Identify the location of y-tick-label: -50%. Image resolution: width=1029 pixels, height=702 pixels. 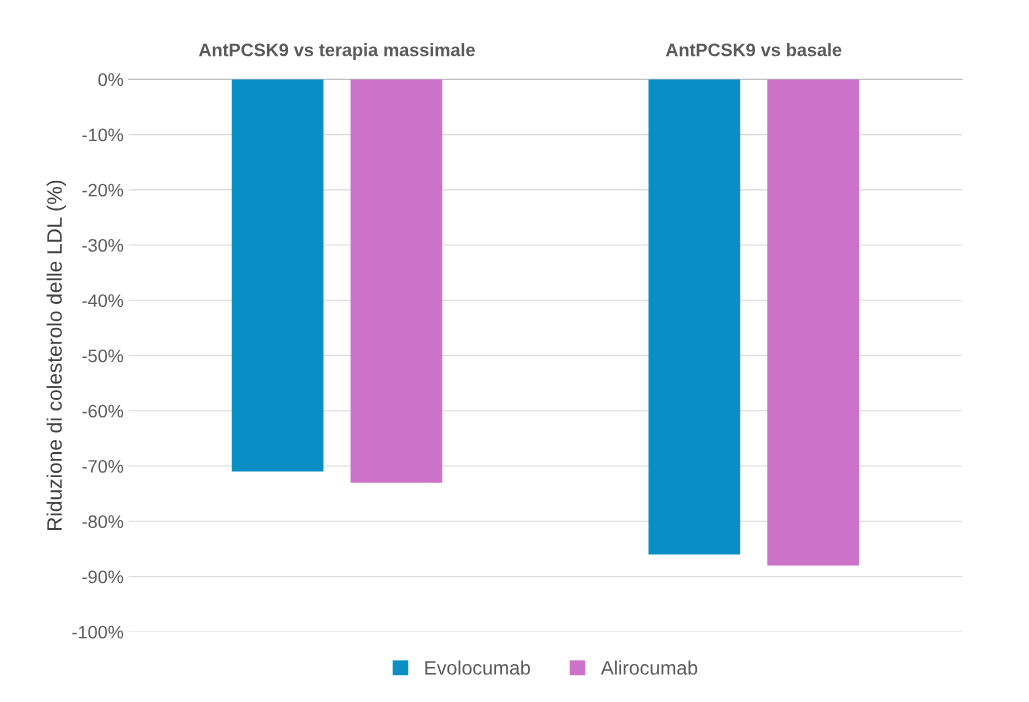
(103, 356).